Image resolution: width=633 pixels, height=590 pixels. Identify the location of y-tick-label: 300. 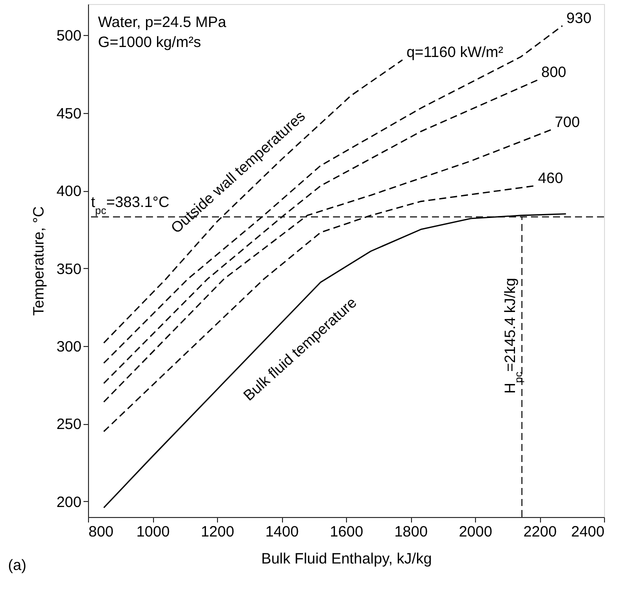
(69, 347).